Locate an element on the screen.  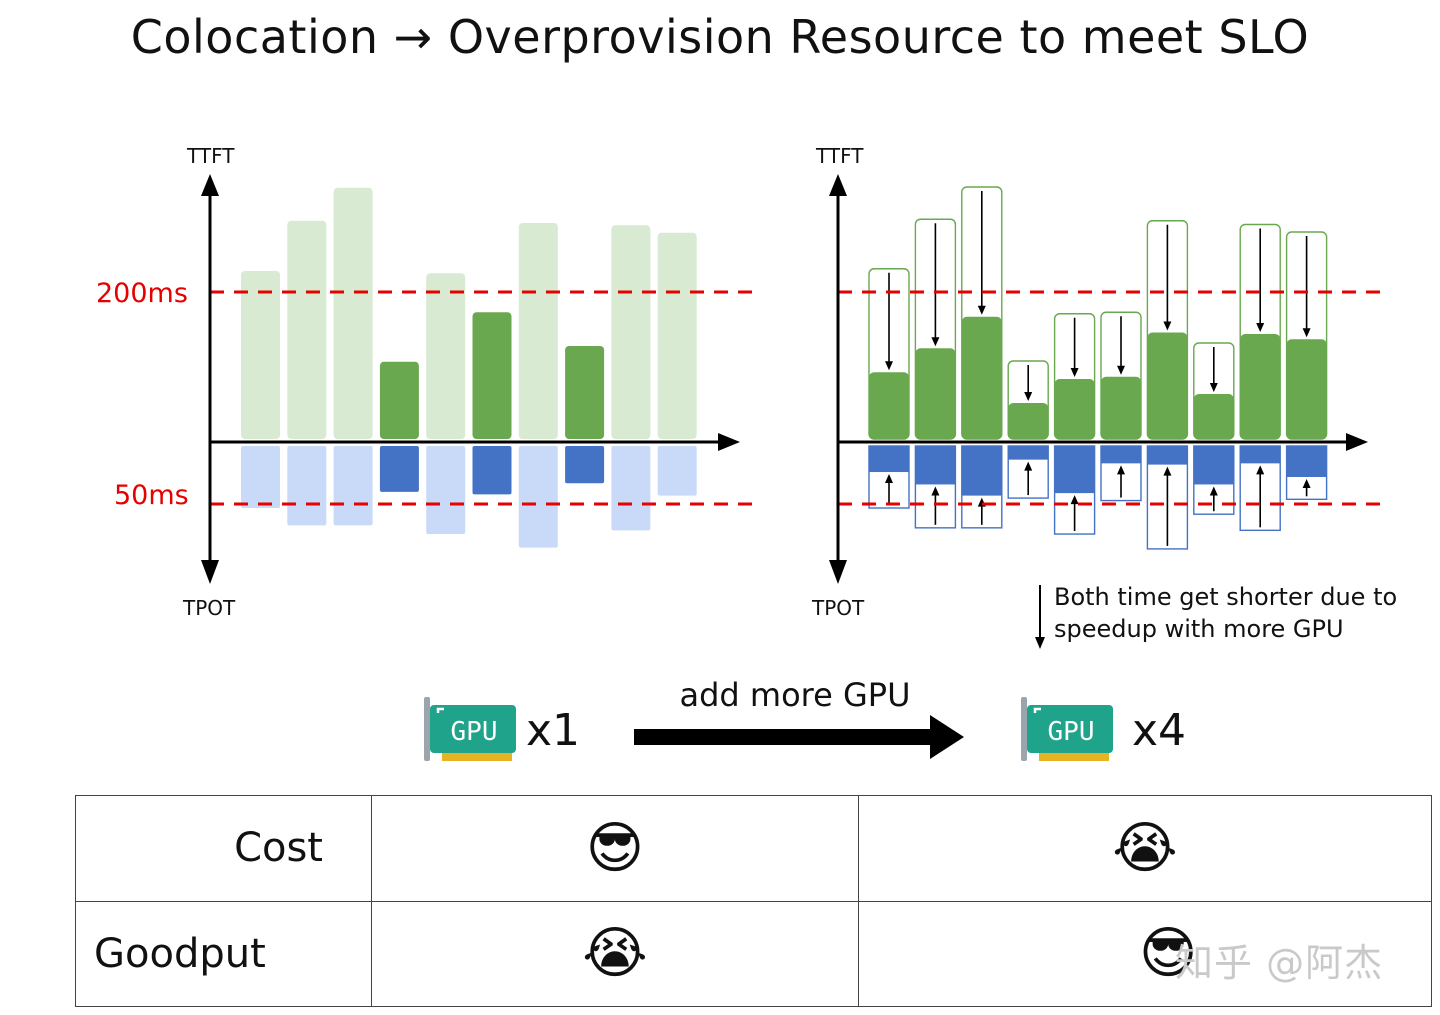
cost-x4-emoji: 😭 is located at coordinates (1145, 848).